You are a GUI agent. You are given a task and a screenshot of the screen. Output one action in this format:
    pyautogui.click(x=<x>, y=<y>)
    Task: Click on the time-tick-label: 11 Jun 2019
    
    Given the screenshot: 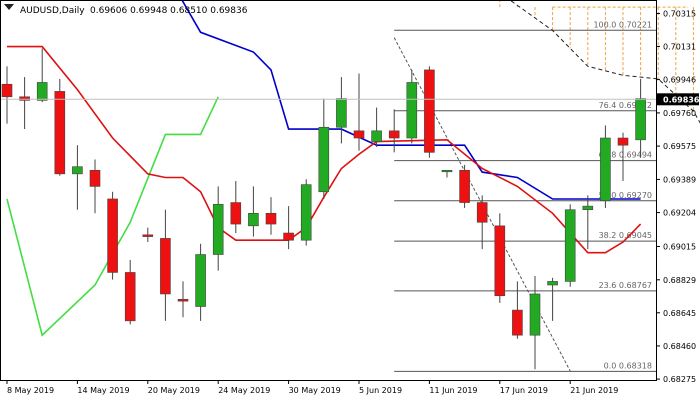 What is the action you would take?
    pyautogui.click(x=453, y=390)
    